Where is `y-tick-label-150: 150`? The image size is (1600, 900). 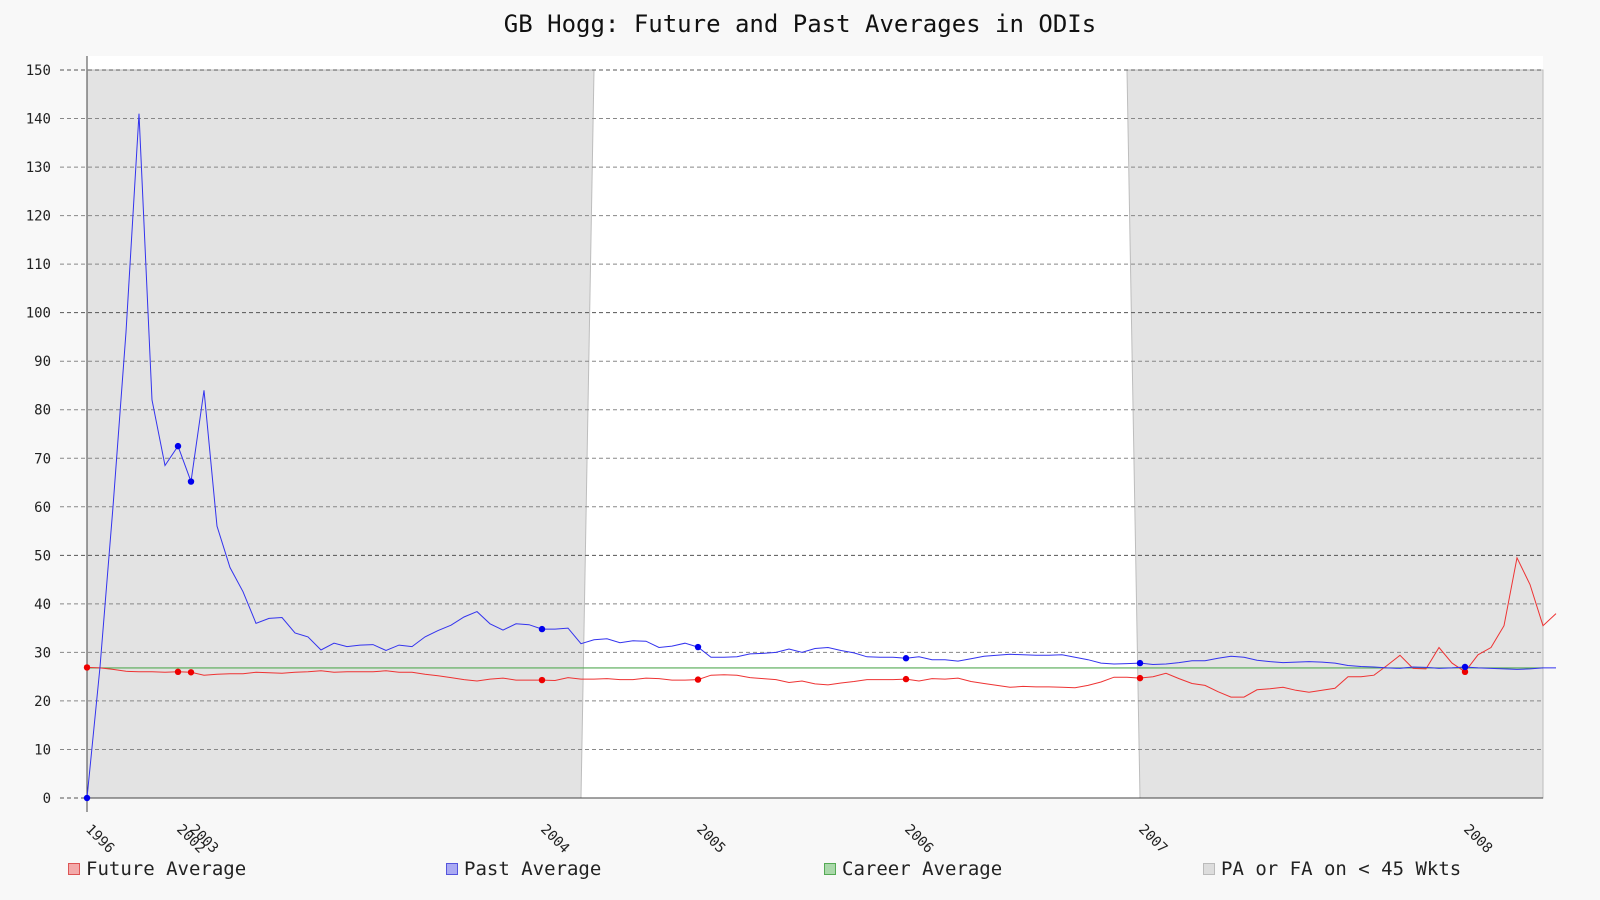 y-tick-label-150: 150 is located at coordinates (38, 71).